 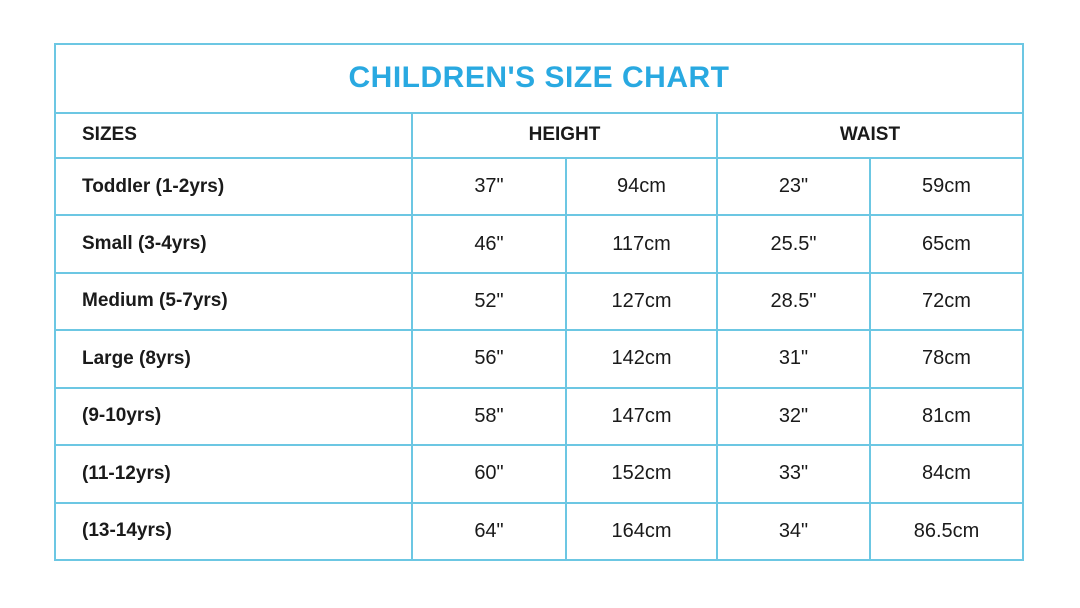 What do you see at coordinates (793, 531) in the screenshot?
I see `waist-inches-value: 34"` at bounding box center [793, 531].